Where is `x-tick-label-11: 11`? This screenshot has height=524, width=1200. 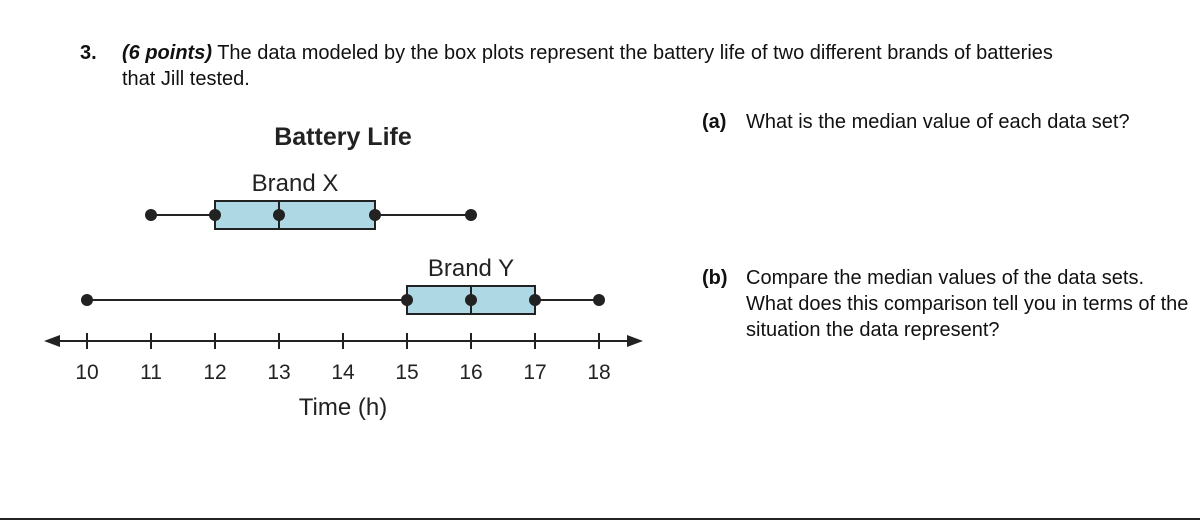
x-tick-label-11: 11 is located at coordinates (151, 372).